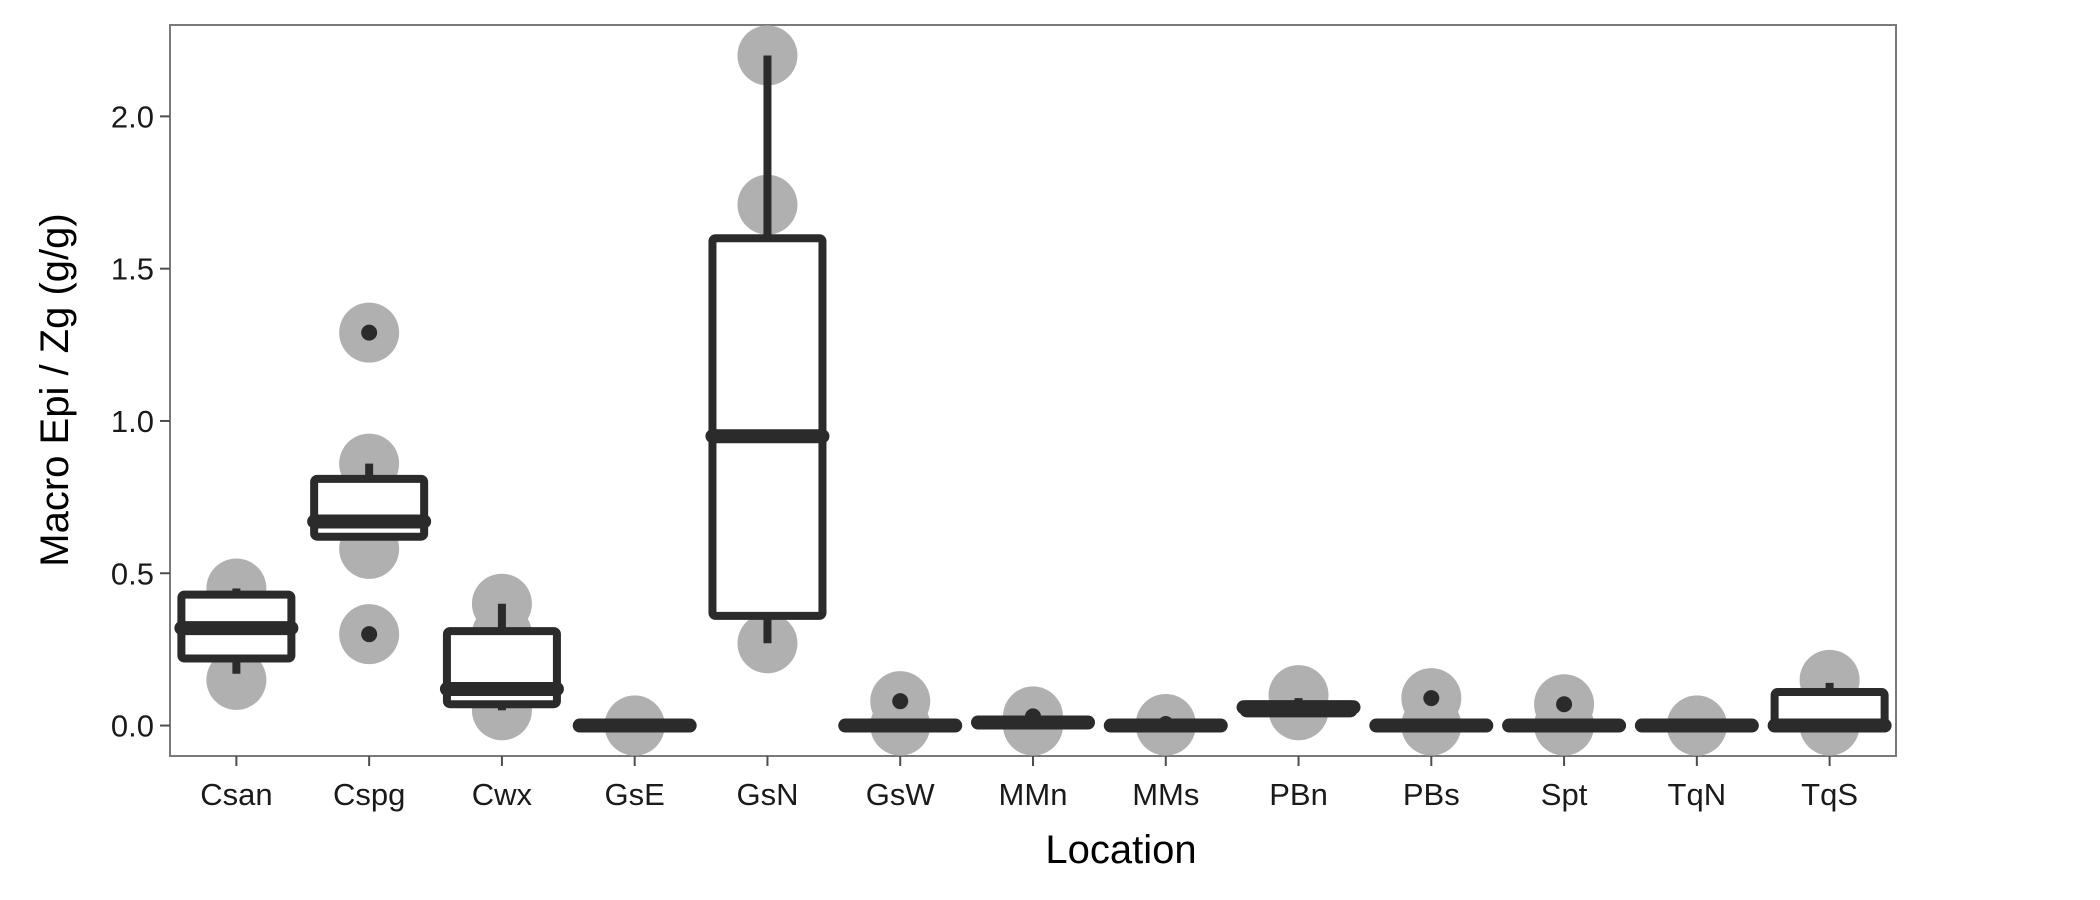  What do you see at coordinates (635, 794) in the screenshot?
I see `x-tick-label: GsE` at bounding box center [635, 794].